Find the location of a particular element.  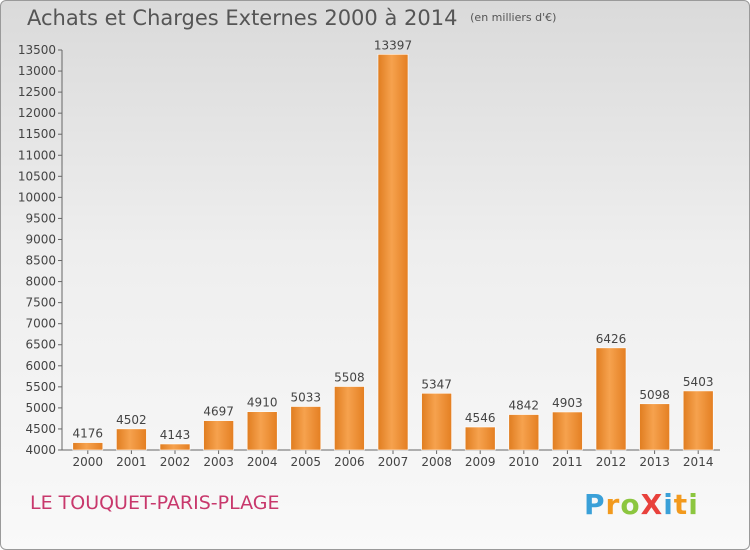

x-tick-label: 2003 is located at coordinates (218, 462).